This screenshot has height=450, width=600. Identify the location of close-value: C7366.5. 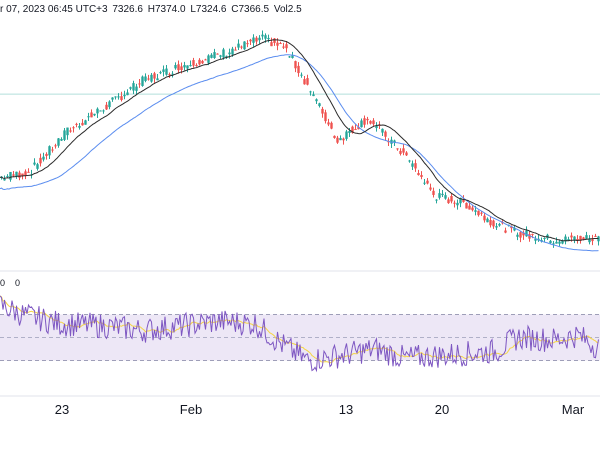
(250, 9).